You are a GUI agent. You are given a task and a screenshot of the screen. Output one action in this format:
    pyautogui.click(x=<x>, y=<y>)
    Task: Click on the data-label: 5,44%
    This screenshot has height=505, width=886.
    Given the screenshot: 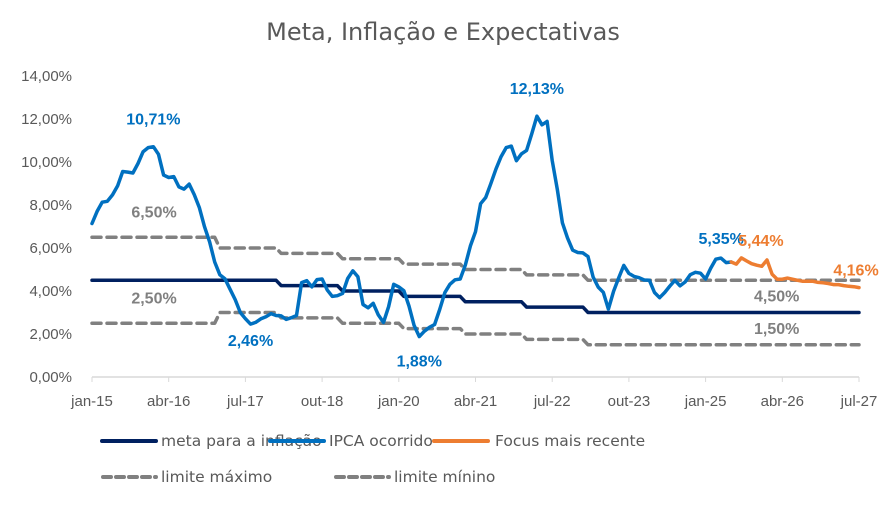 What is the action you would take?
    pyautogui.click(x=760, y=241)
    